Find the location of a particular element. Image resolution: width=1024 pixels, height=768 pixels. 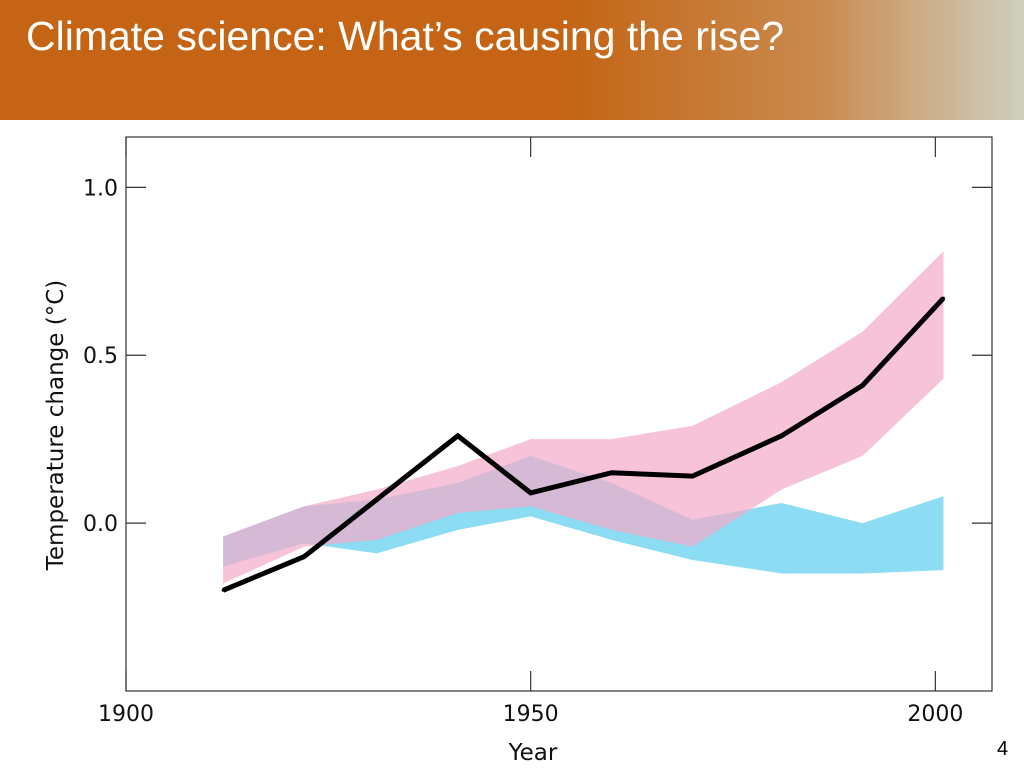

y-tick-label-2: 1.0 is located at coordinates (100, 188).